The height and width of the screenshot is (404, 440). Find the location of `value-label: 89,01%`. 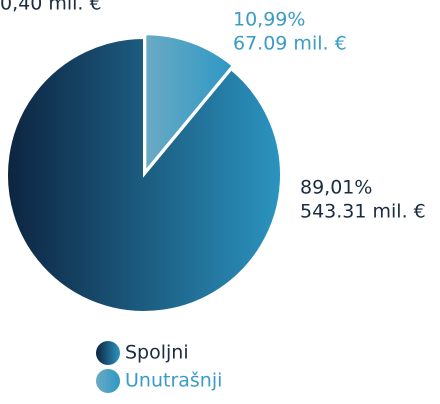

value-label: 89,01% is located at coordinates (336, 188).